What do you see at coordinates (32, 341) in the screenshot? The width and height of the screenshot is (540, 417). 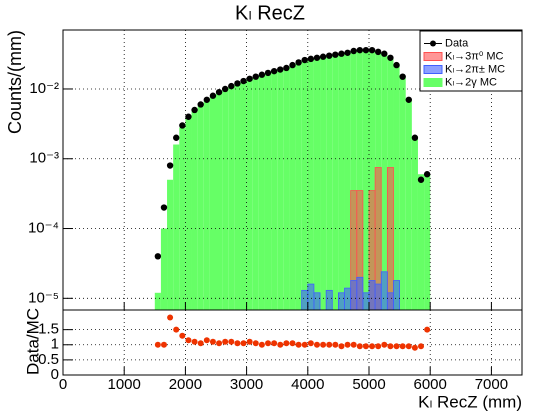 I see `ratio-axis-label: Data/MC` at bounding box center [32, 341].